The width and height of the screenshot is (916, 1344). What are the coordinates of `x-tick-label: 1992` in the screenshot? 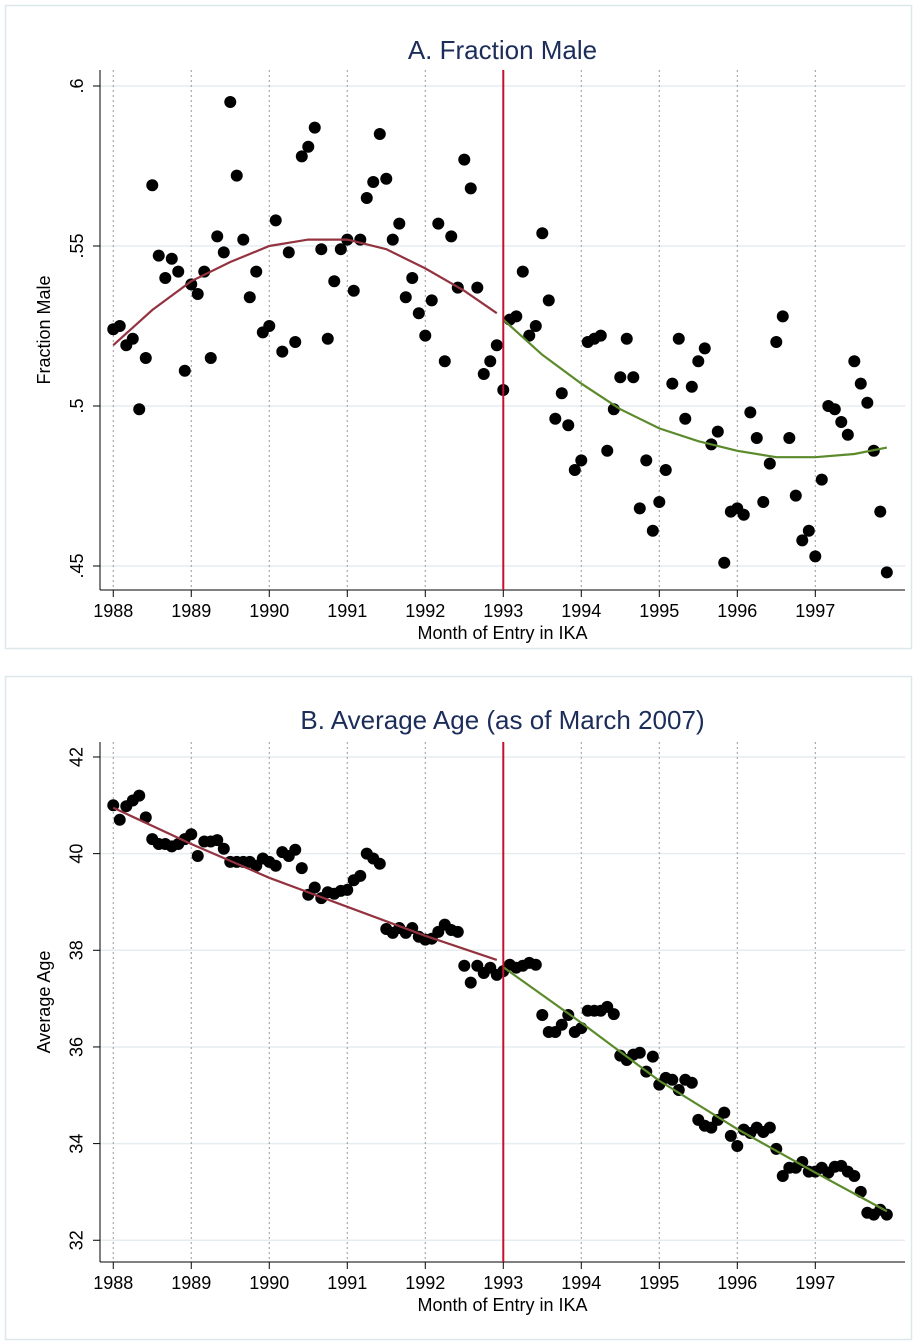 It's located at (425, 1283).